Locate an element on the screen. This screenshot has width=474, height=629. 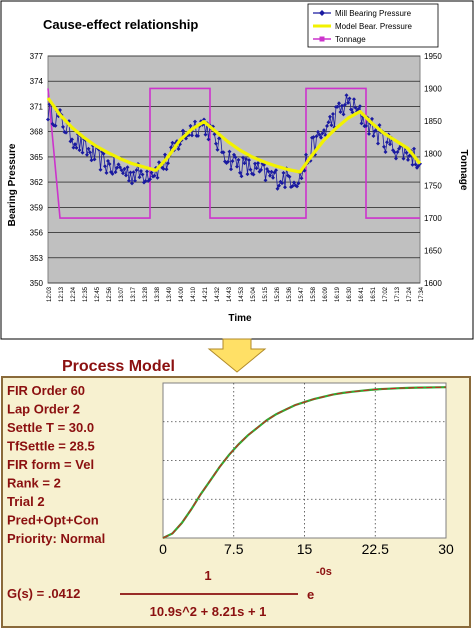
step-x-tick-label: 15 is located at coordinates (305, 549).